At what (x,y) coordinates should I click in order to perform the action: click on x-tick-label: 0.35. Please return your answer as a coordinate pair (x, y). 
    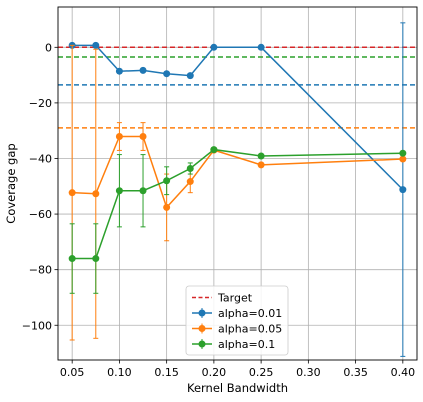
    Looking at the image, I should click on (355, 372).